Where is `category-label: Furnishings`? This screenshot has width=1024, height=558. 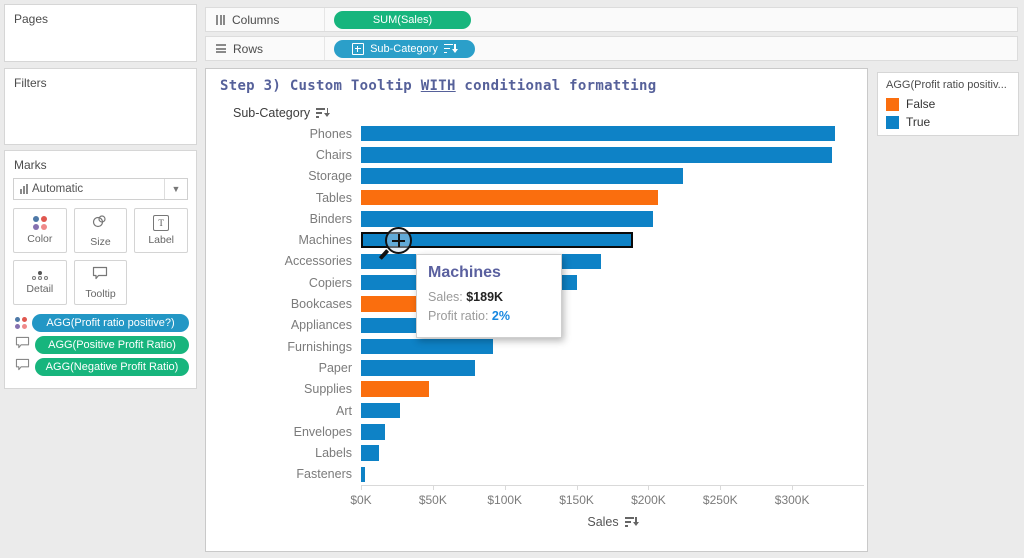 category-label: Furnishings is located at coordinates (319, 346).